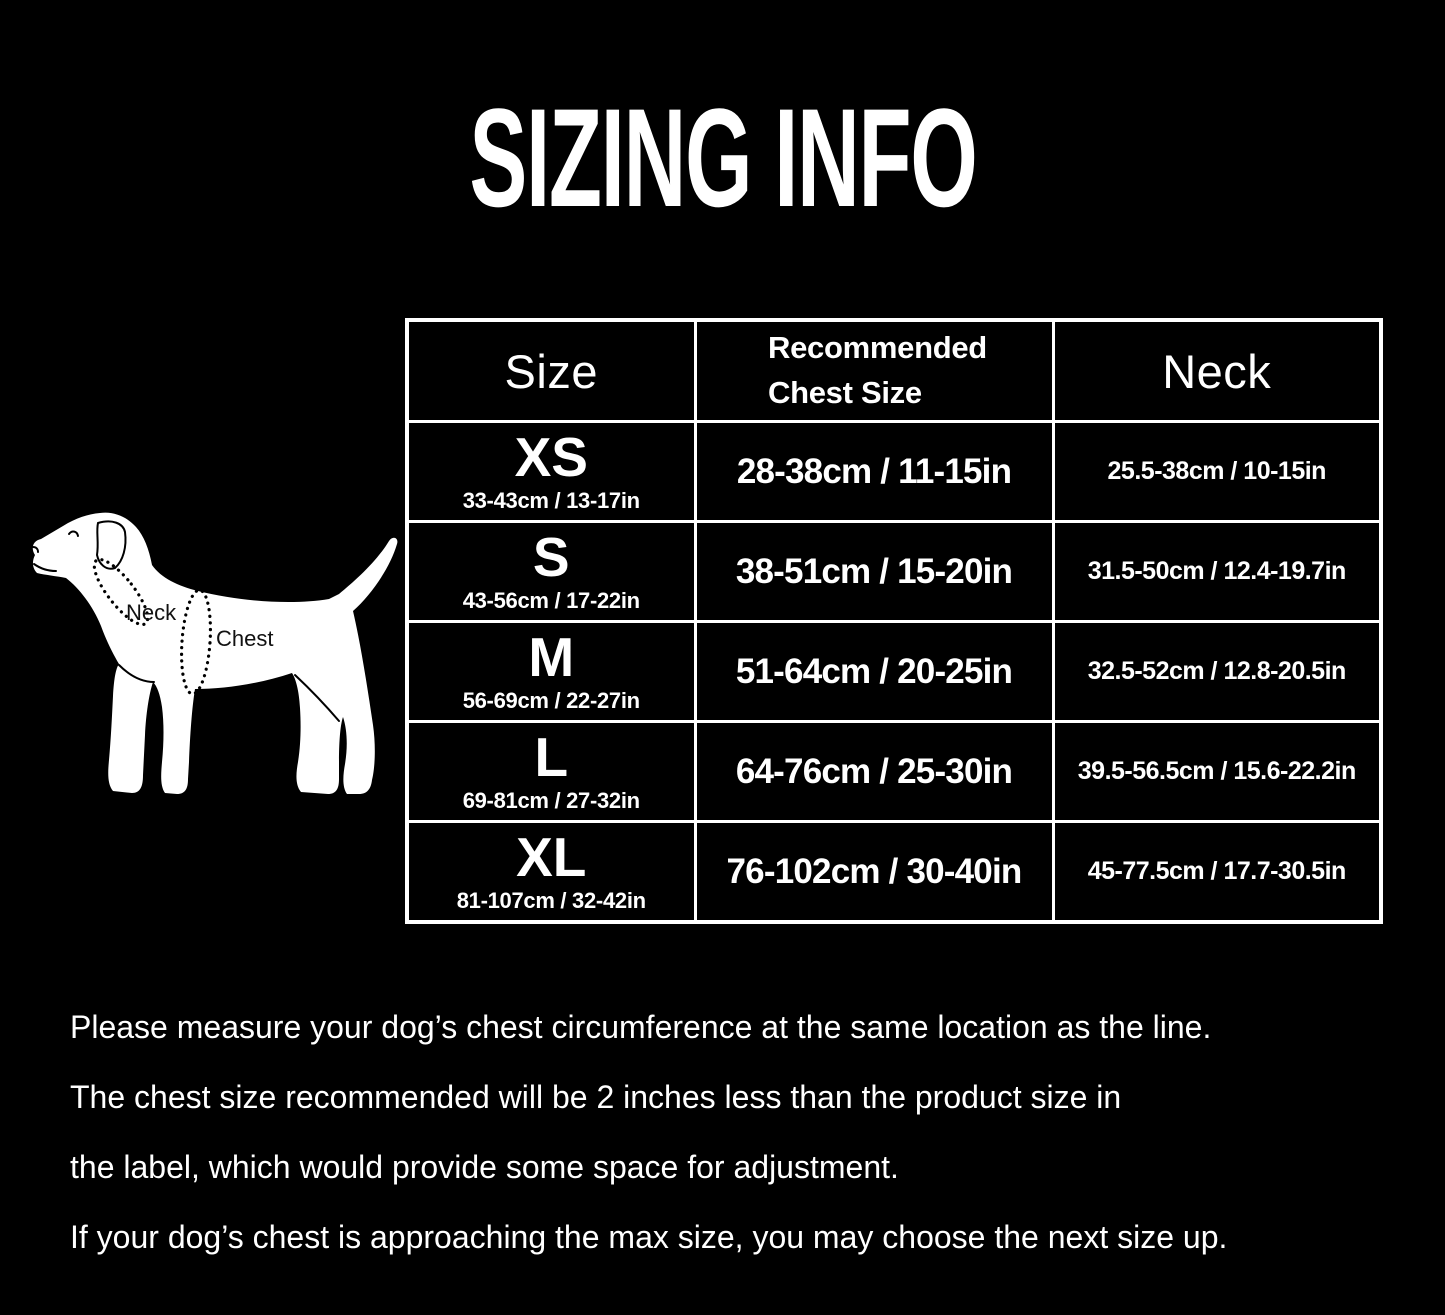 This screenshot has height=1315, width=1445. What do you see at coordinates (551, 900) in the screenshot?
I see `size-range: 81-107cm / 32-42in` at bounding box center [551, 900].